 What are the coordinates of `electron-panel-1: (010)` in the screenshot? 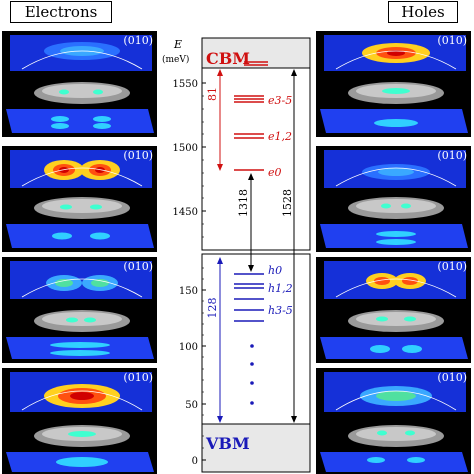 It's located at (79, 84).